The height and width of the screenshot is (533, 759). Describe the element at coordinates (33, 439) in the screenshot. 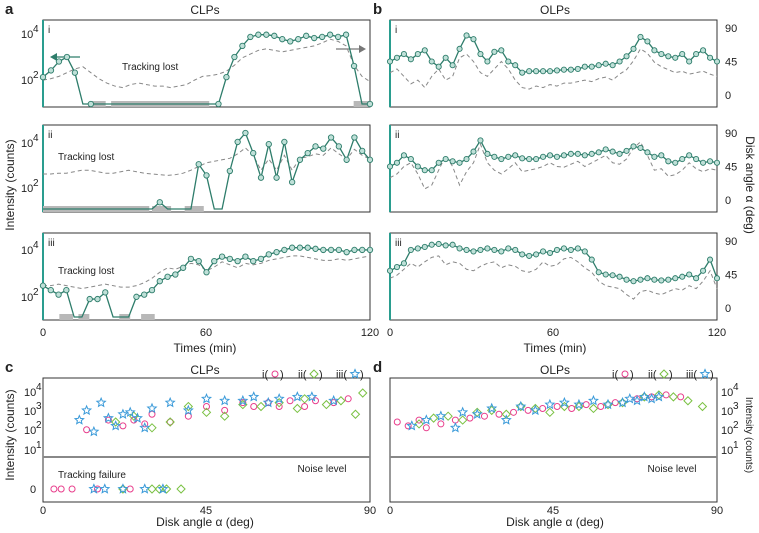

I see `panel-c-yticks: 10 4 10 3 10 2 10 1 0` at that location.